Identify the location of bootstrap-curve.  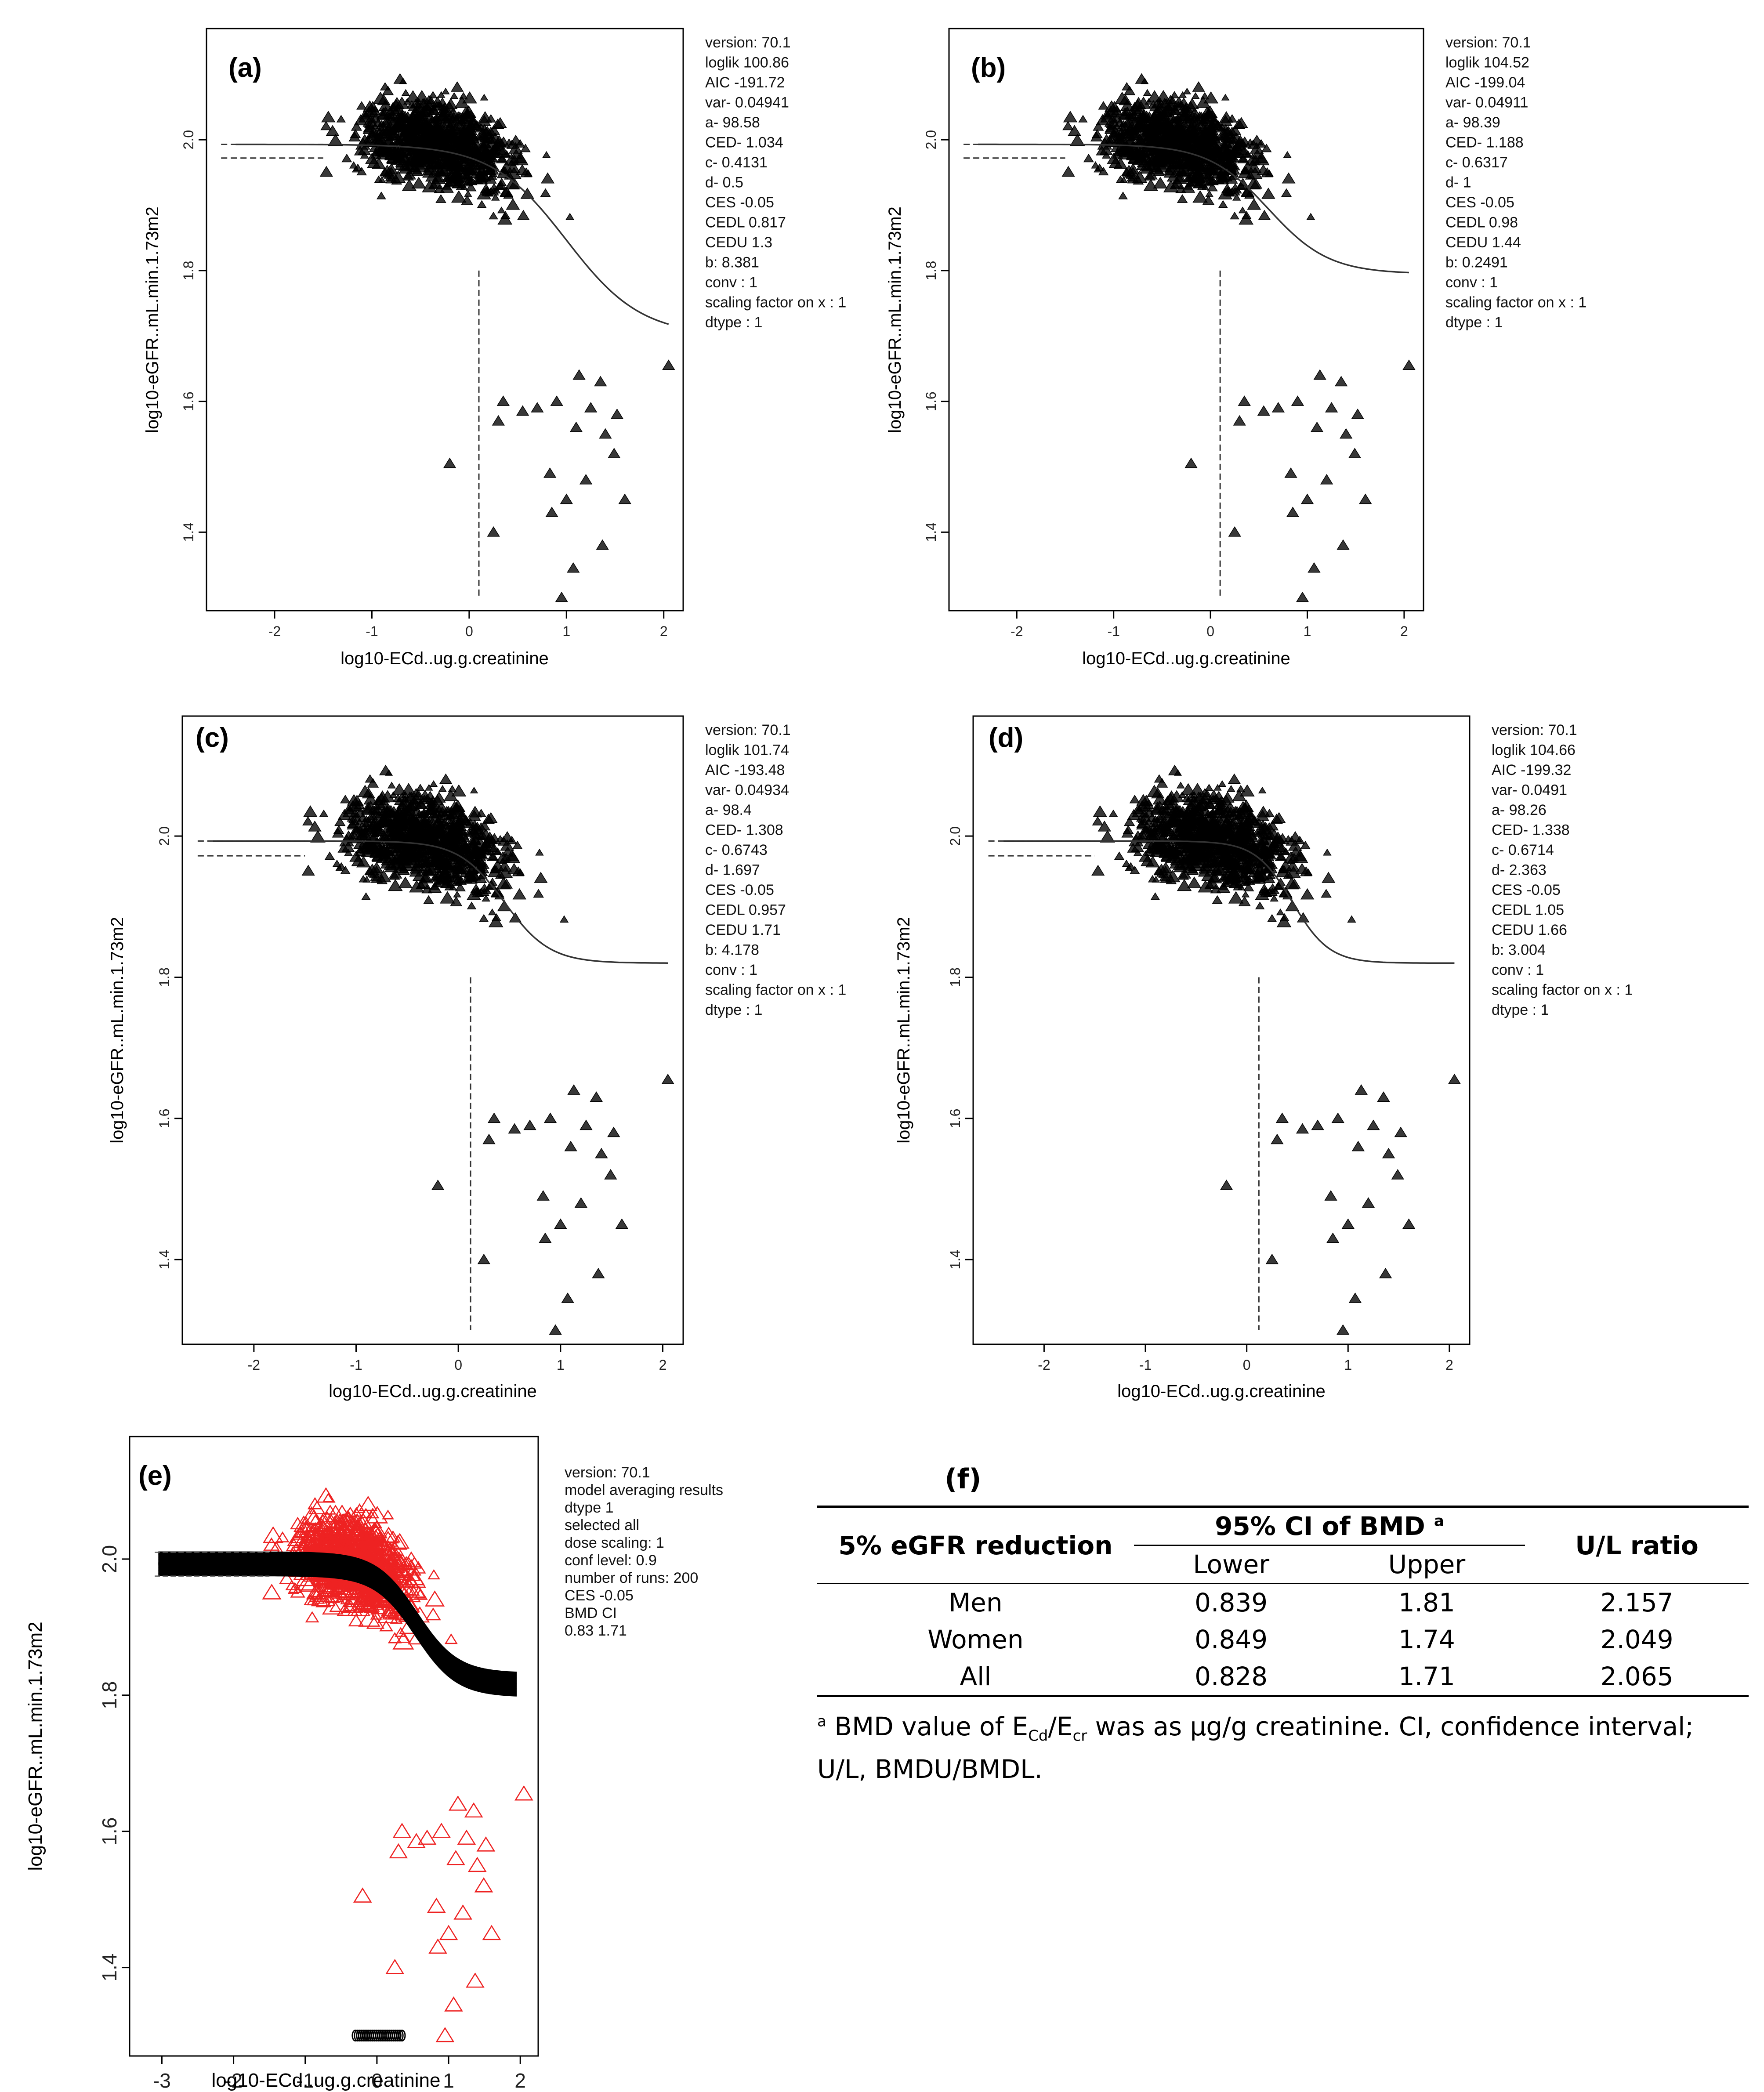
(337, 1627).